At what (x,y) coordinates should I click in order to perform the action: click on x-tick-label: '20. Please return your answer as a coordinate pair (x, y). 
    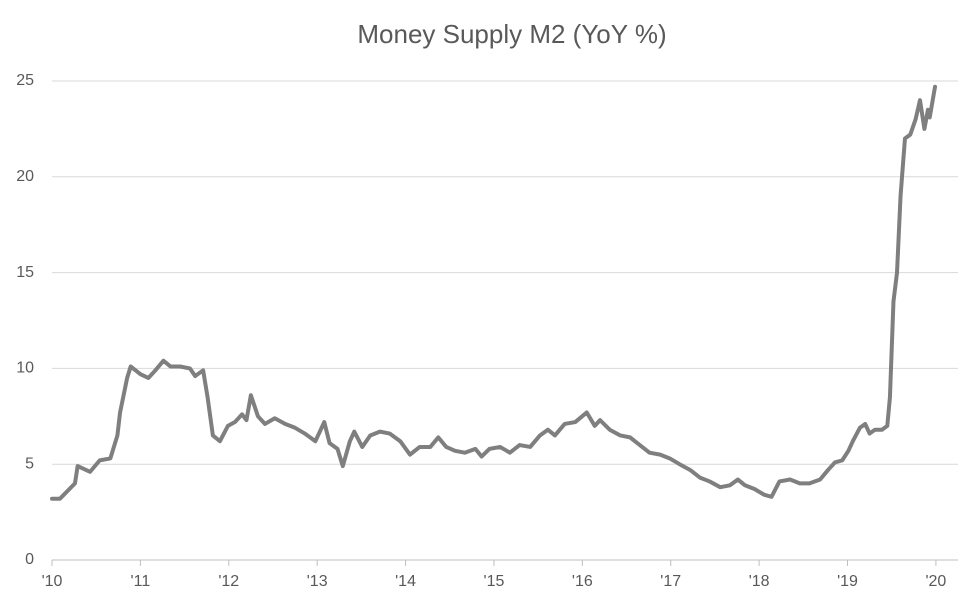
    Looking at the image, I should click on (935, 581).